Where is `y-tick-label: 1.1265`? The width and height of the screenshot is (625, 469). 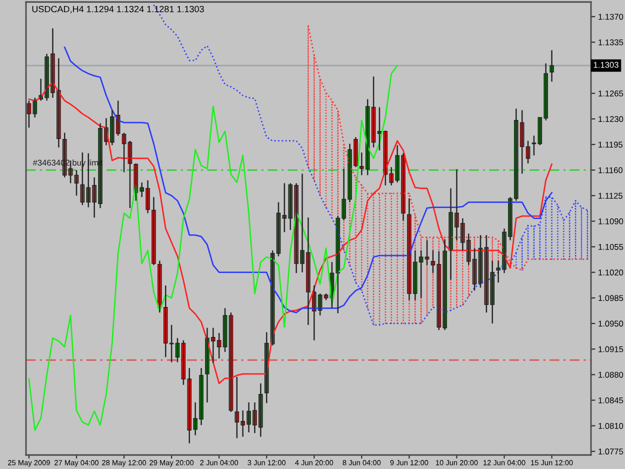 y-tick-label: 1.1265 is located at coordinates (611, 93).